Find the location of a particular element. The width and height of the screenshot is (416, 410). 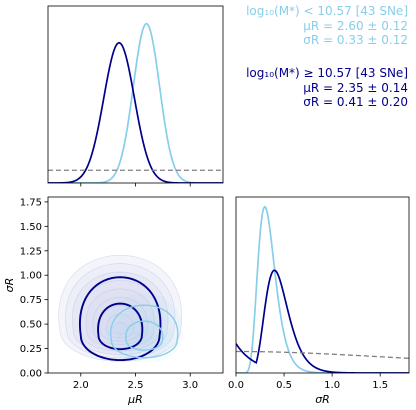

joint-ytick-label: 0.25 is located at coordinates (31, 349).